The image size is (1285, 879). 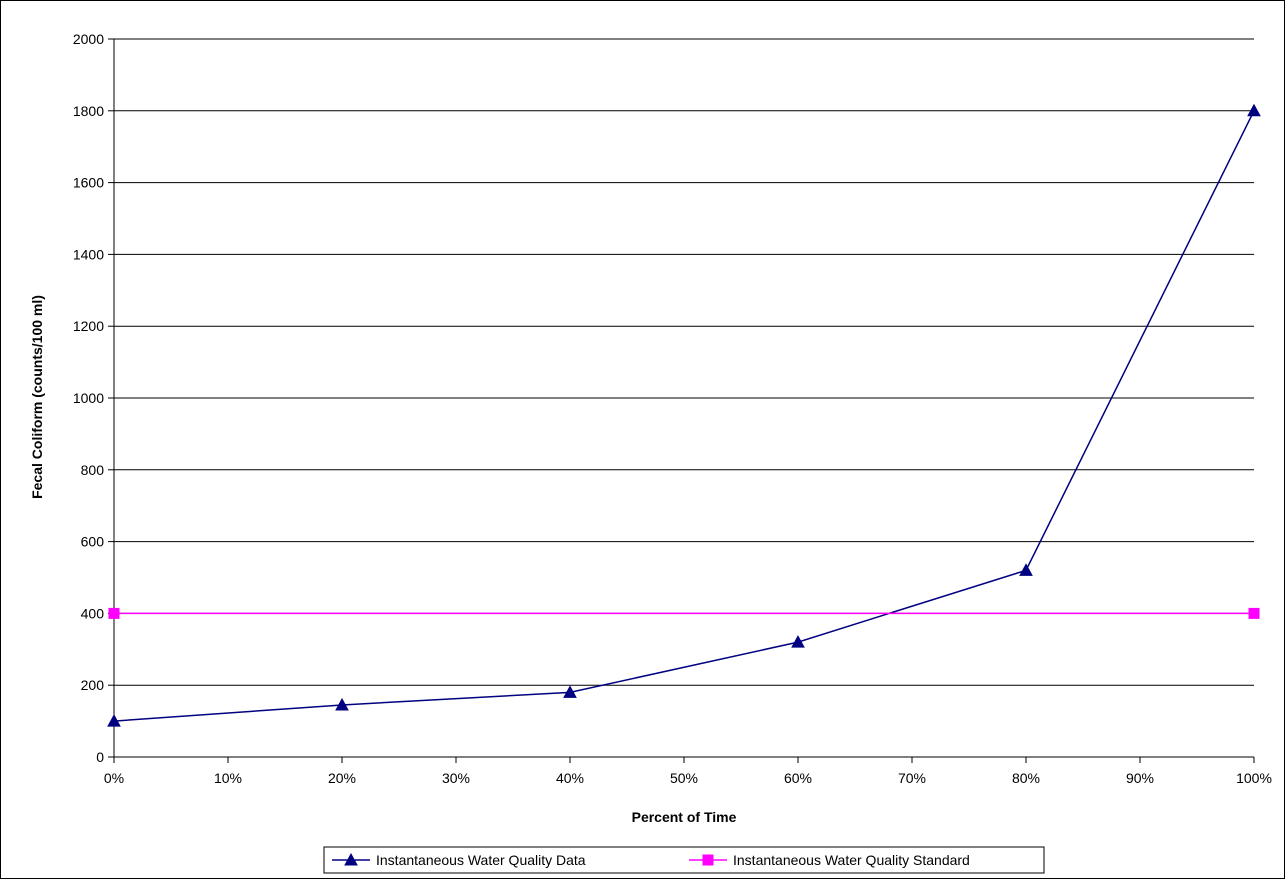 What do you see at coordinates (88, 326) in the screenshot?
I see `y-tick-label: 1200` at bounding box center [88, 326].